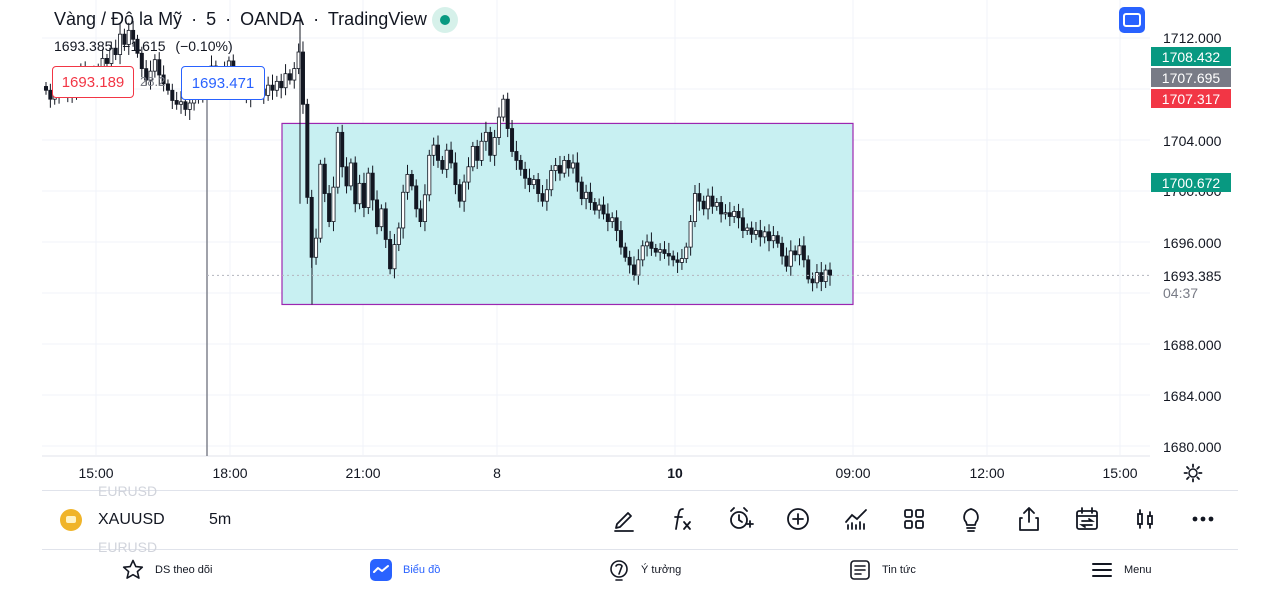  Describe the element at coordinates (661, 570) in the screenshot. I see `nav-label: Ý tưởng` at that location.